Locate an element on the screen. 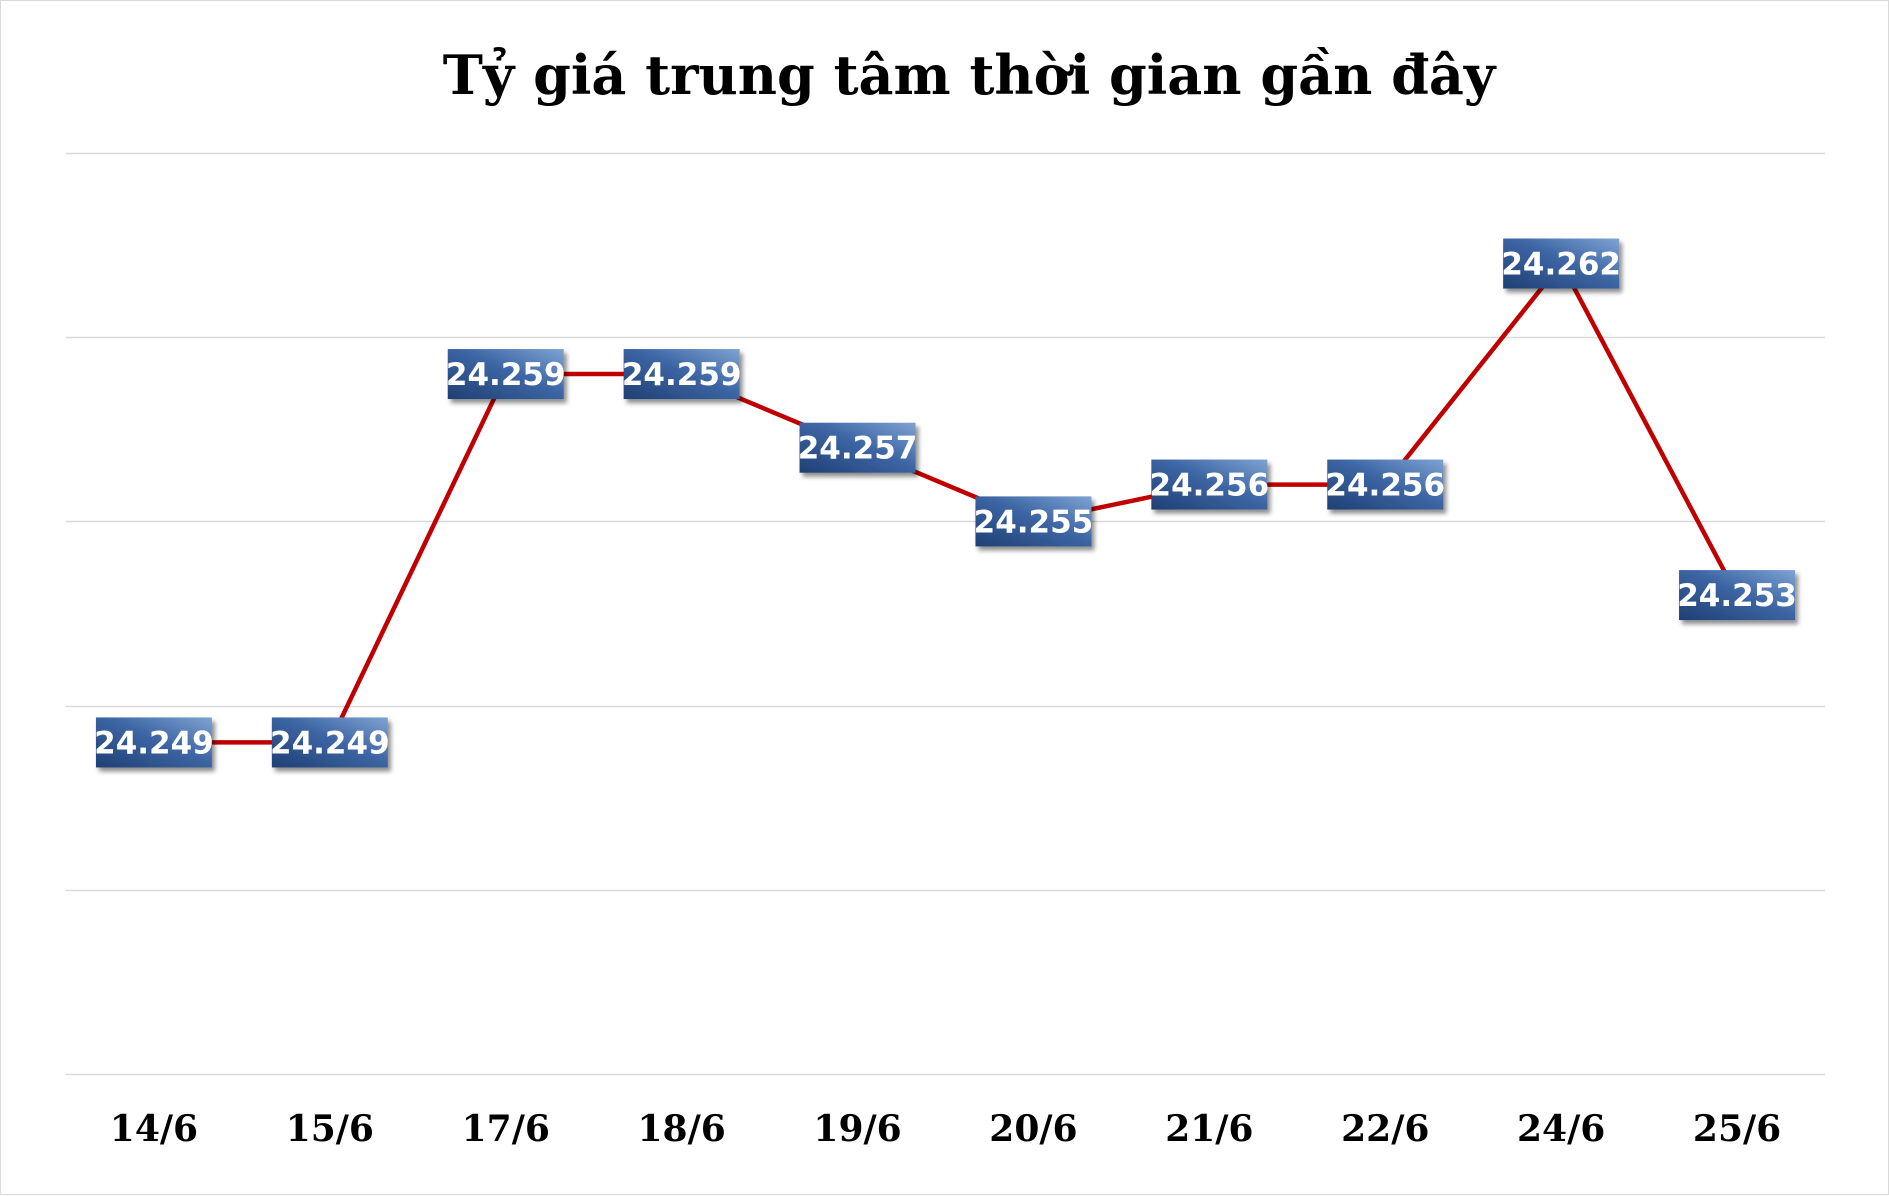 This screenshot has width=1889, height=1196. data-label: 24.262 is located at coordinates (1561, 263).